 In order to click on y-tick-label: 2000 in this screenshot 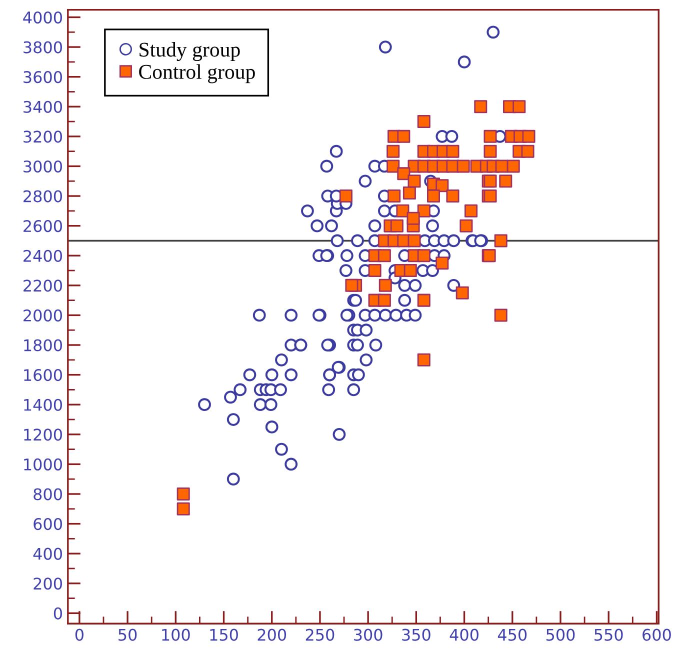, I will do `click(43, 315)`.